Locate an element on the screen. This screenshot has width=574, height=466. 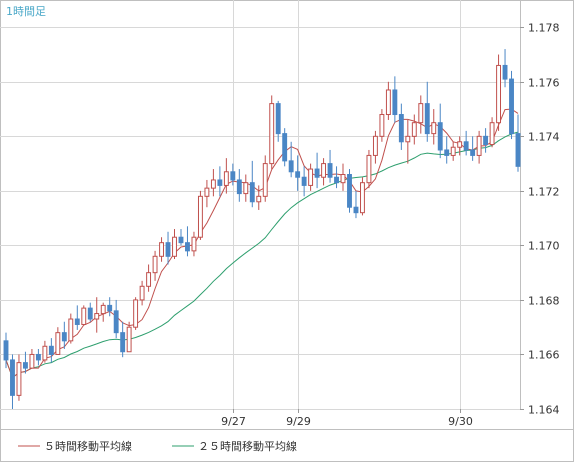
legend: ５時間移動平均線 ２５時間移動平均線 is located at coordinates (157, 446).